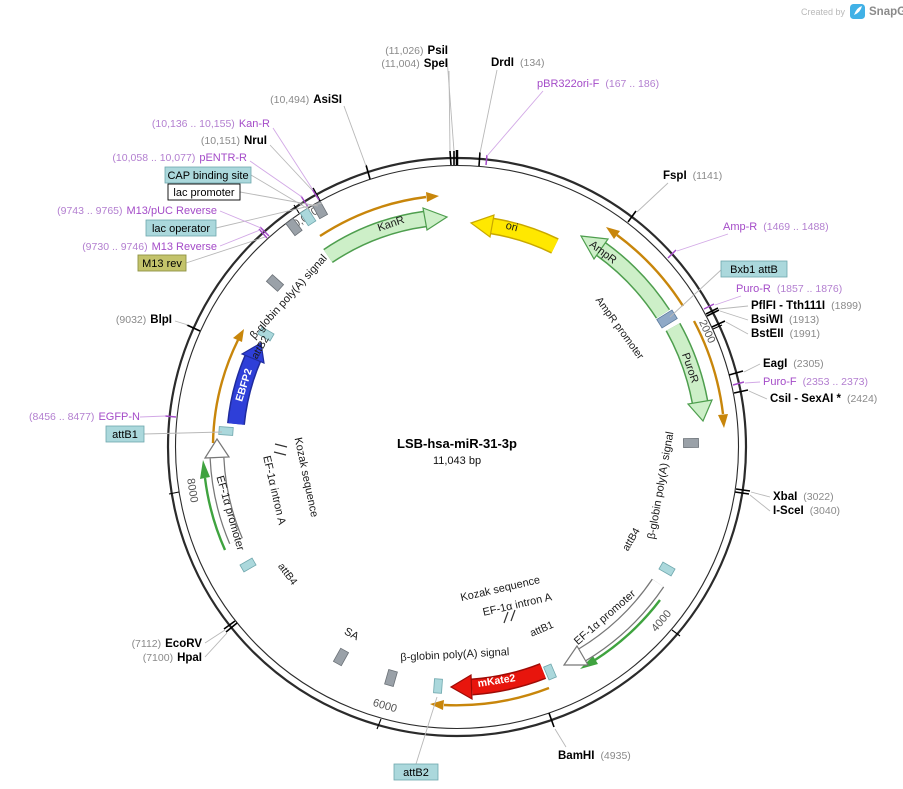 This screenshot has width=903, height=789. I want to click on feature-label-bglobin-bottom: β-globin poly(A) signal, so click(455, 655).